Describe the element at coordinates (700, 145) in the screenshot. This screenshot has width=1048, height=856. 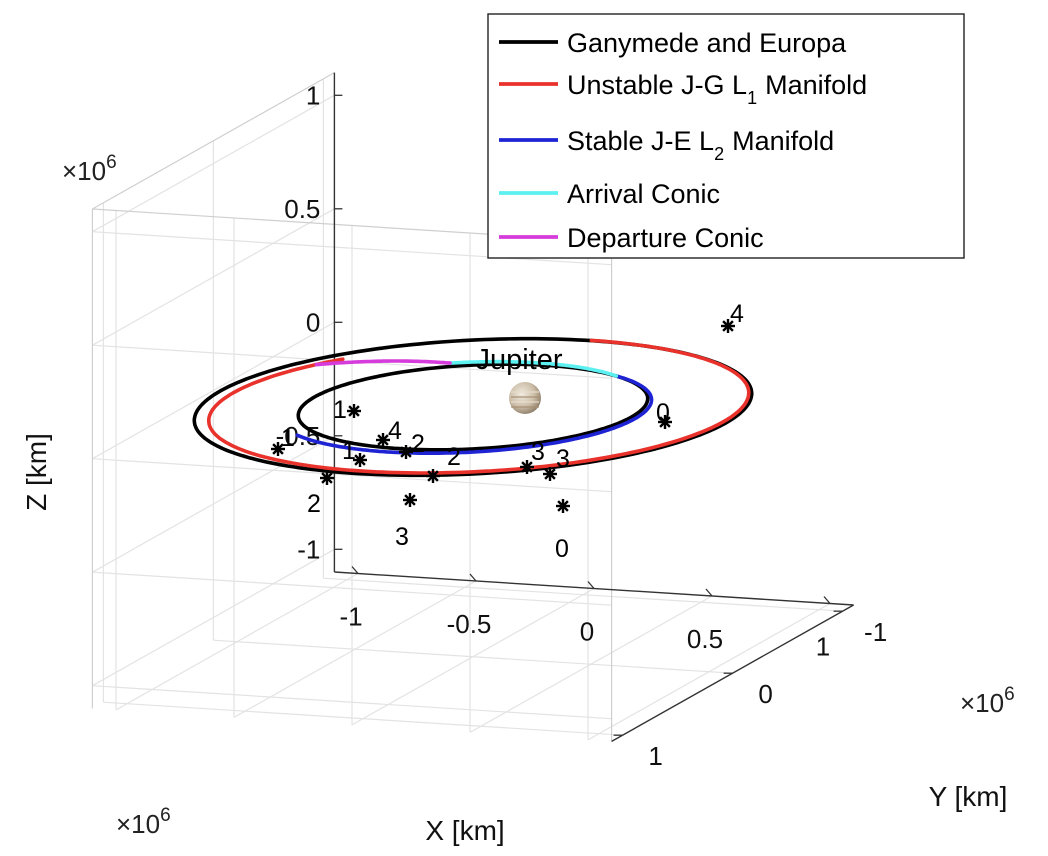
I see `legend-entry: Stable J-E L2 Manifold` at that location.